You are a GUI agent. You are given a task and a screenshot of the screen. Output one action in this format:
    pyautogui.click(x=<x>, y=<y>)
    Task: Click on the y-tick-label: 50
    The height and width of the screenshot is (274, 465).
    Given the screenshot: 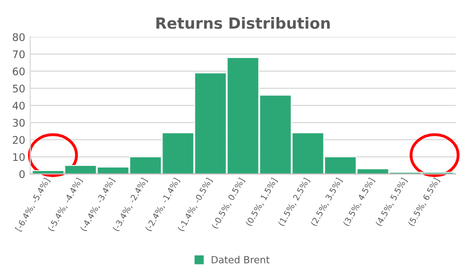 What is the action you would take?
    pyautogui.click(x=18, y=88)
    